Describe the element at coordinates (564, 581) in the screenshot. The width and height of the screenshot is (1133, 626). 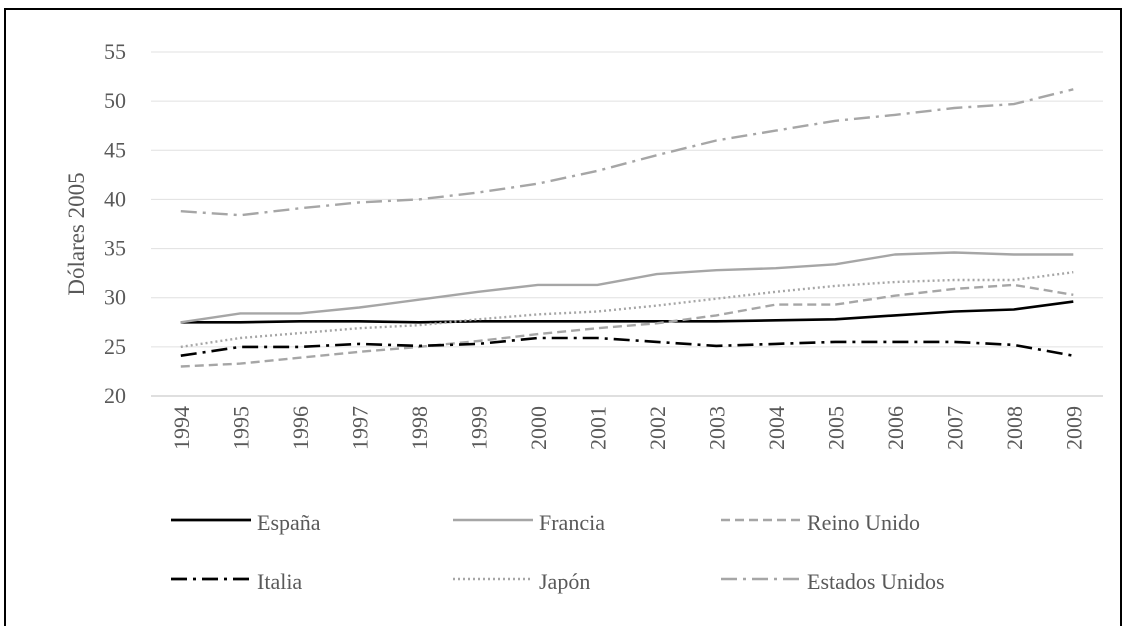
I see `legend-label: Japón` at that location.